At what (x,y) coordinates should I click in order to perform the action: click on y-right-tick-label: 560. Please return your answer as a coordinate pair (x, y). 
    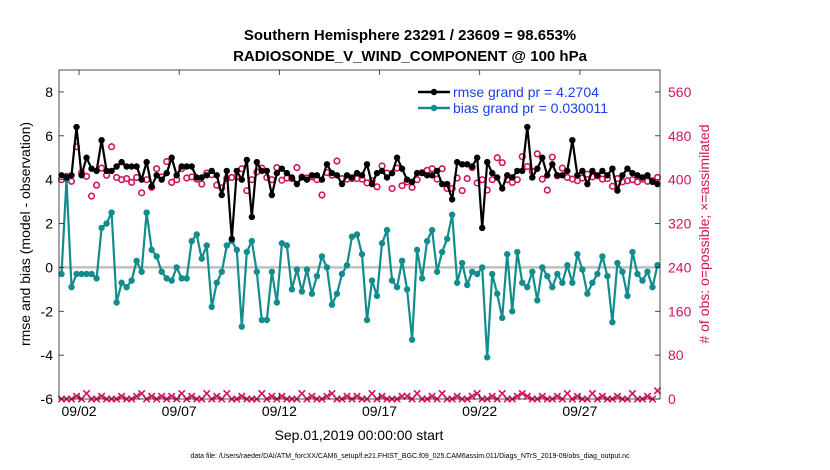
    Looking at the image, I should click on (680, 92).